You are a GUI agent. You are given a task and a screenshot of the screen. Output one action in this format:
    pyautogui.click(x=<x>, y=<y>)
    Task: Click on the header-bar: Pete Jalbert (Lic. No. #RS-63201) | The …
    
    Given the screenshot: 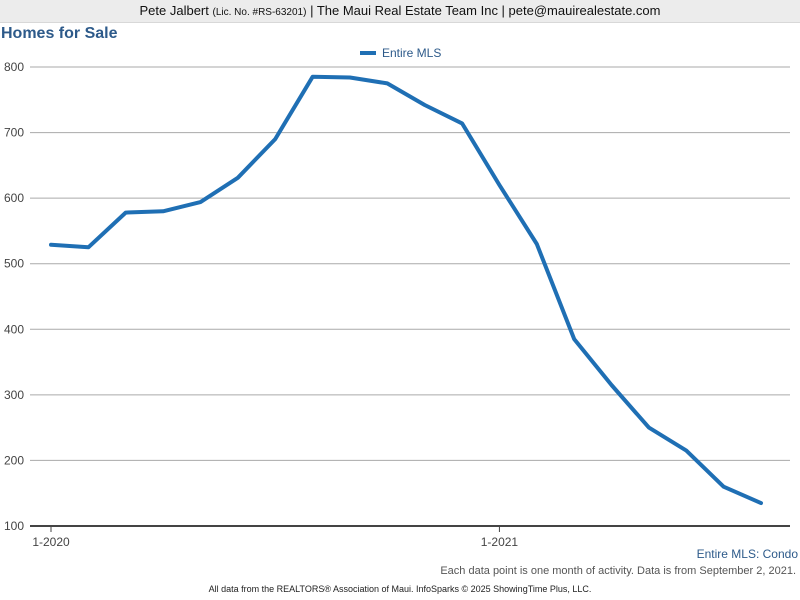 What is the action you would take?
    pyautogui.click(x=400, y=11)
    